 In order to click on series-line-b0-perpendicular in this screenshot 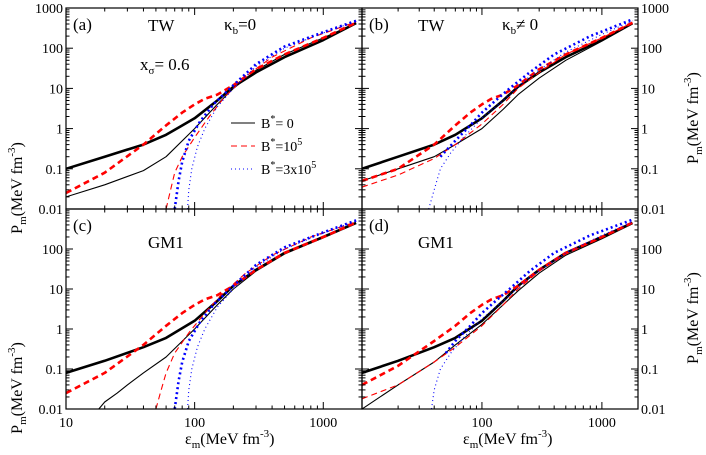, I will do `click(497, 102)`.